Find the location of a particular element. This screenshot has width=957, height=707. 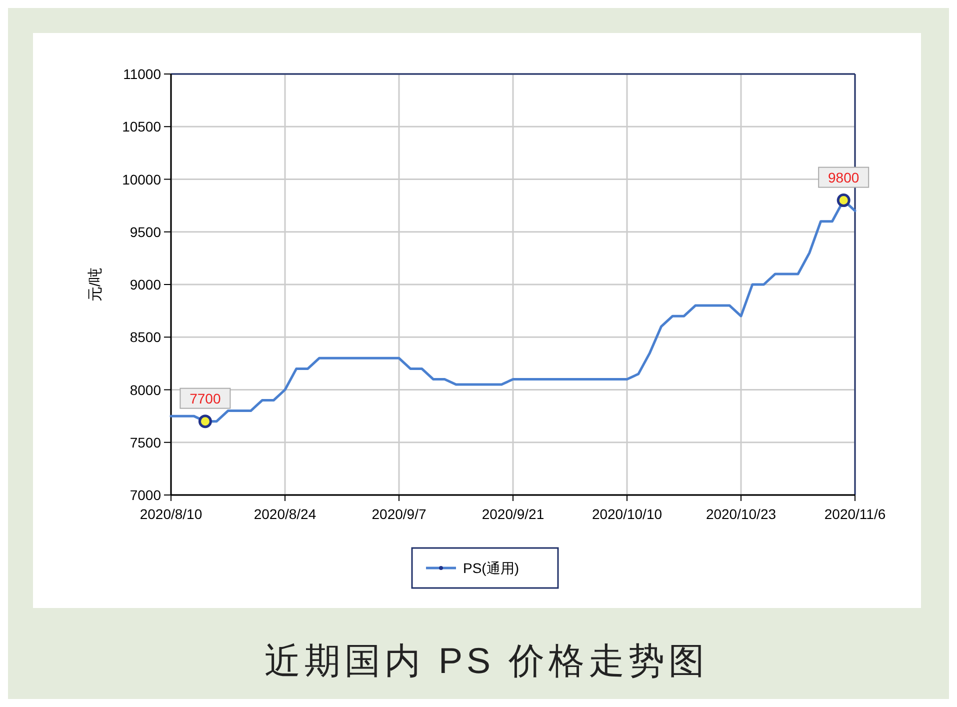

y-axis-title: 元/吨 is located at coordinates (95, 284).